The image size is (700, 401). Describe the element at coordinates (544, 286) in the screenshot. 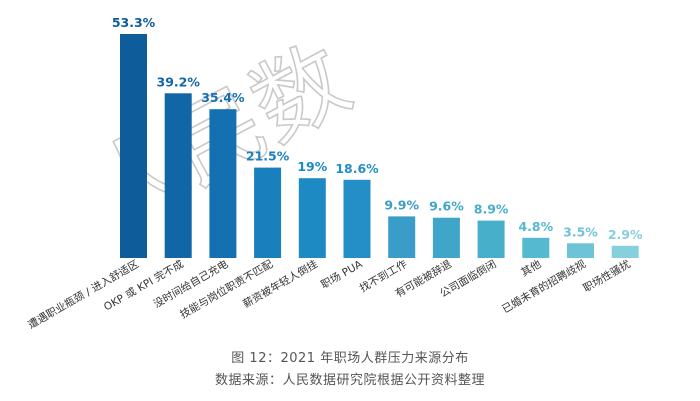

I see `category-label-11: 已婚未育的招聘歧视` at that location.